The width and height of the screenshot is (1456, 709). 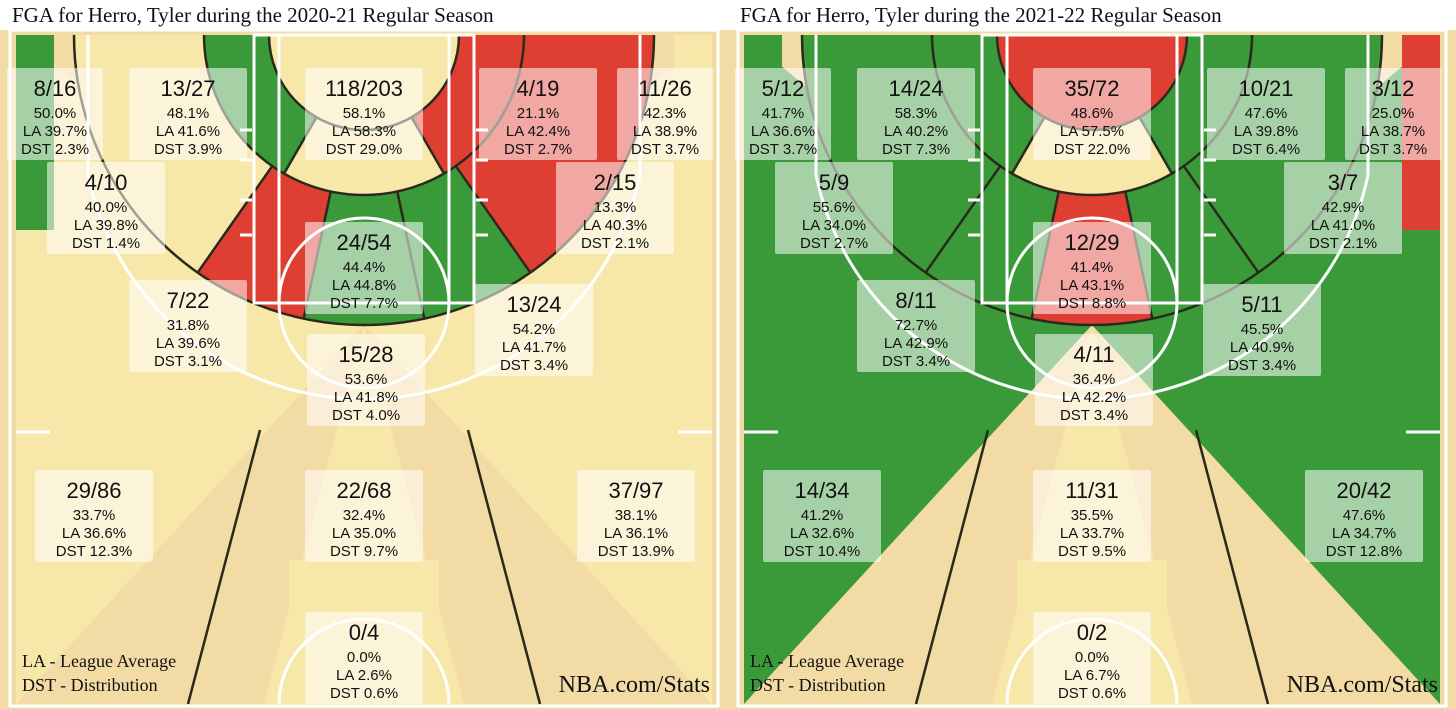 What do you see at coordinates (1092, 515) in the screenshot?
I see `zone-fg-text: 35.5%` at bounding box center [1092, 515].